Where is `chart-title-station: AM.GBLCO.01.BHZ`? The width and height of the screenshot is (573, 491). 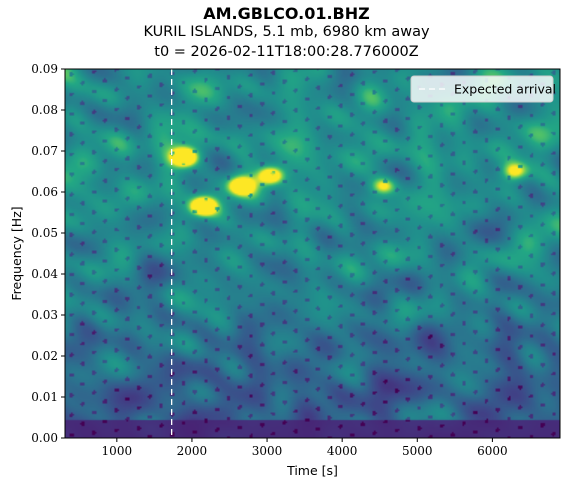 chart-title-station: AM.GBLCO.01.BHZ is located at coordinates (286, 13).